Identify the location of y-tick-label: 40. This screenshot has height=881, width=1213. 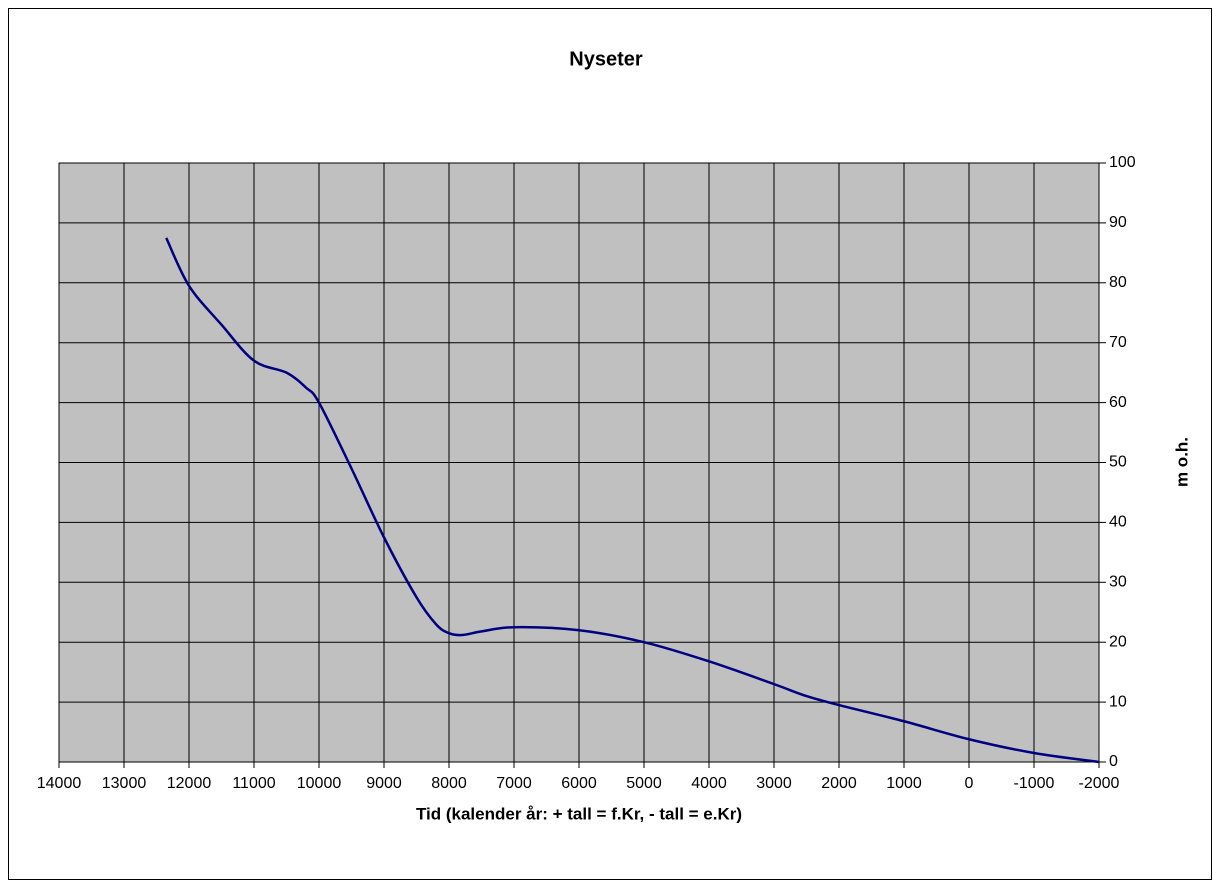
(1118, 522).